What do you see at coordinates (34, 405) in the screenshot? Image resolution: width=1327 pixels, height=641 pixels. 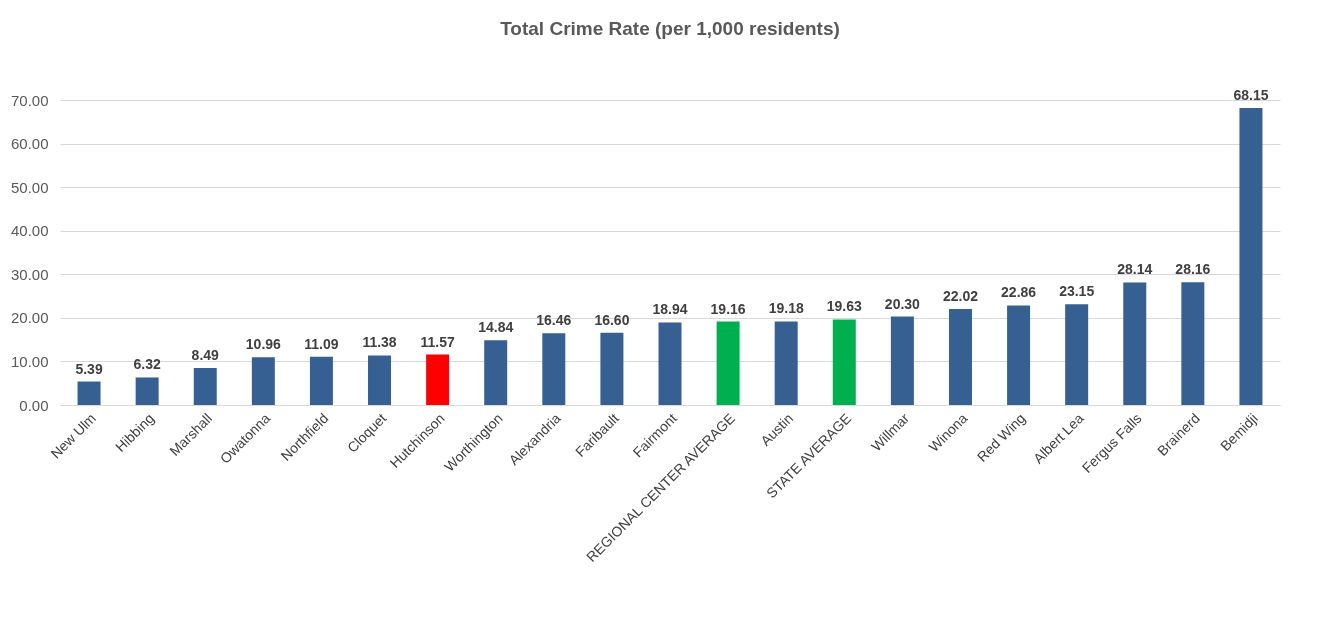 I see `y-tick-label: 0.00` at bounding box center [34, 405].